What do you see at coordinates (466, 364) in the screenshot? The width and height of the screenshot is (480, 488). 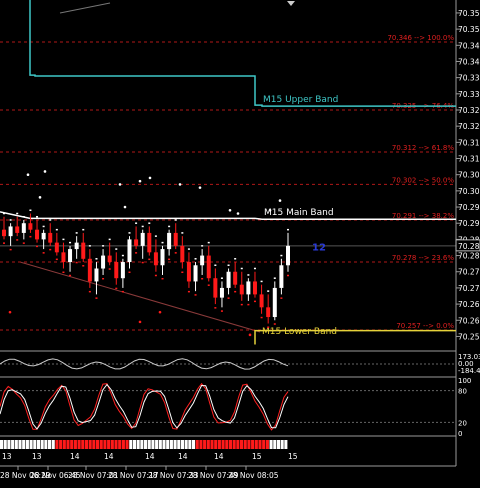 I see `cci-axis-label: 0.00` at bounding box center [466, 364].